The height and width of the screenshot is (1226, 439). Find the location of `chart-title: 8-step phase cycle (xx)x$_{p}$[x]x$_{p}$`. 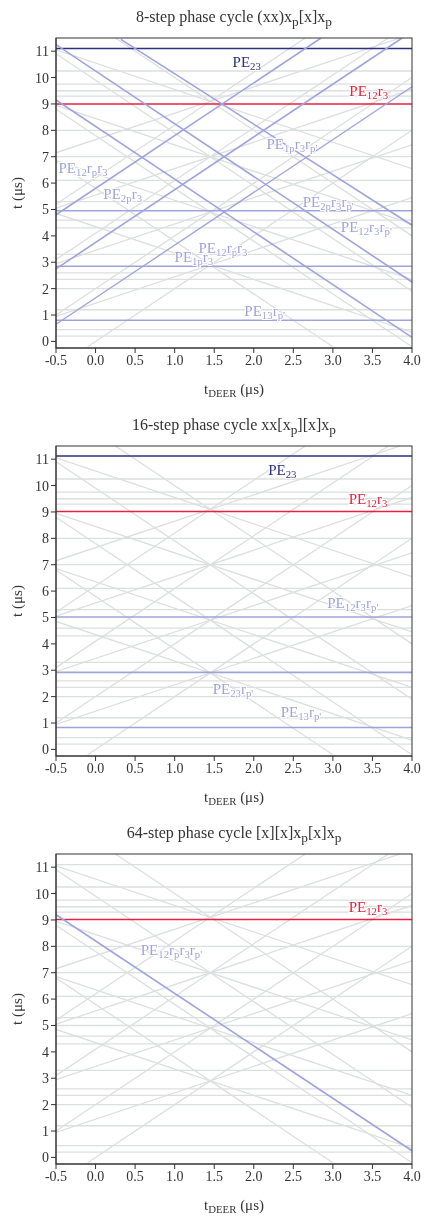

chart-title: 8-step phase cycle (xx)x$_{p}$[x]x$_{p}$ is located at coordinates (234, 20).